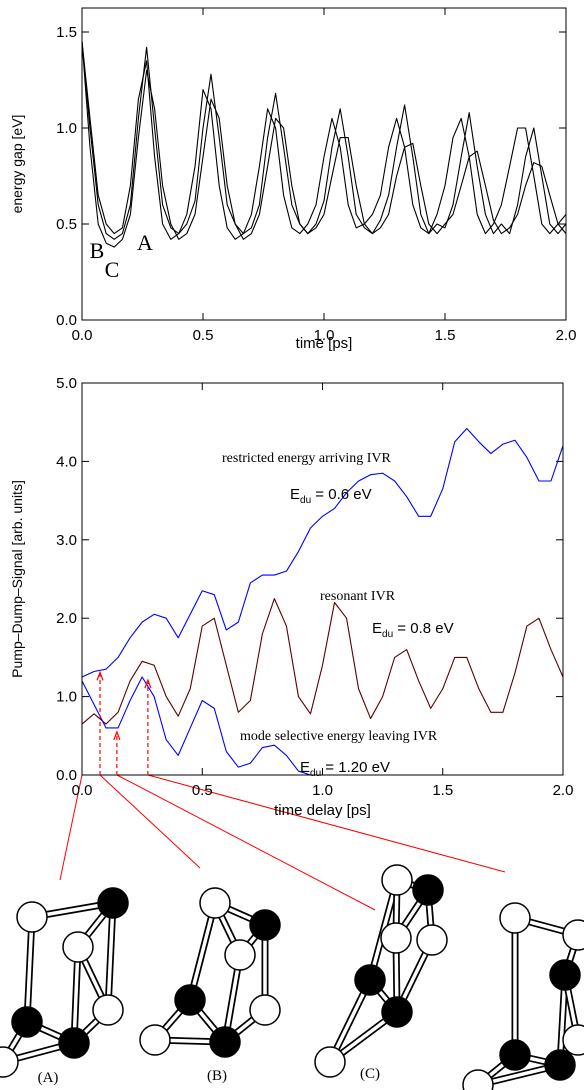  I want to click on y-tick-label: 0.5, so click(66, 224).